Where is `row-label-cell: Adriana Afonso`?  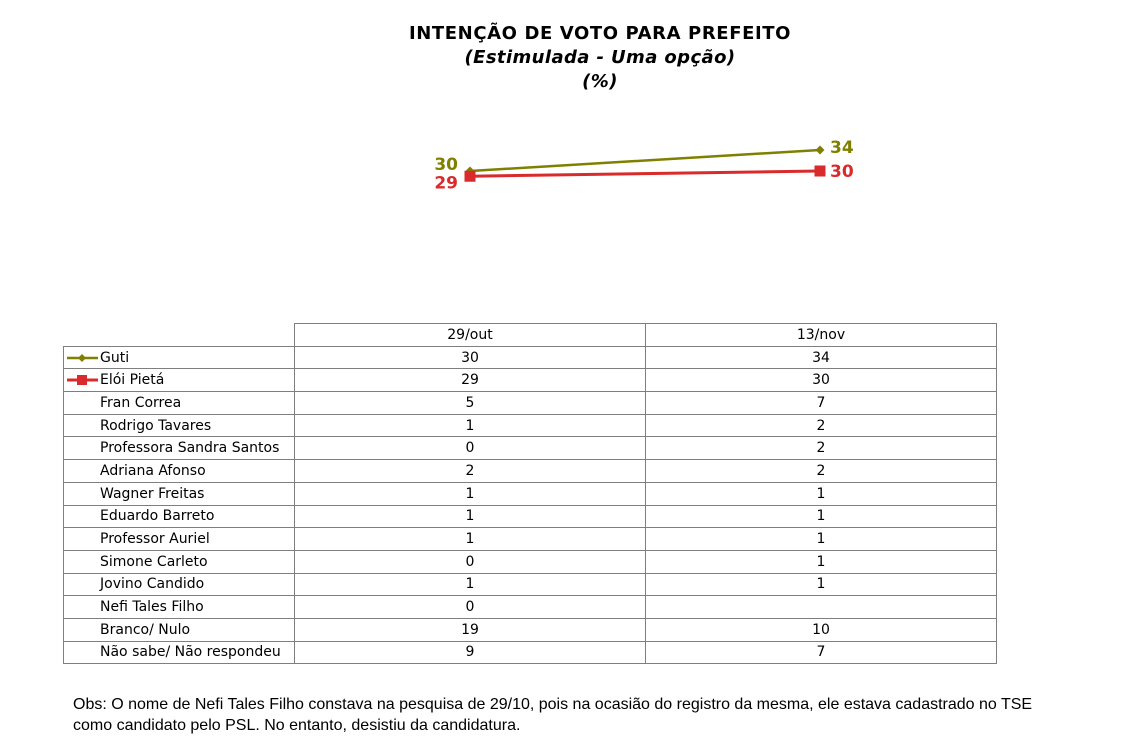 row-label-cell: Adriana Afonso is located at coordinates (179, 471).